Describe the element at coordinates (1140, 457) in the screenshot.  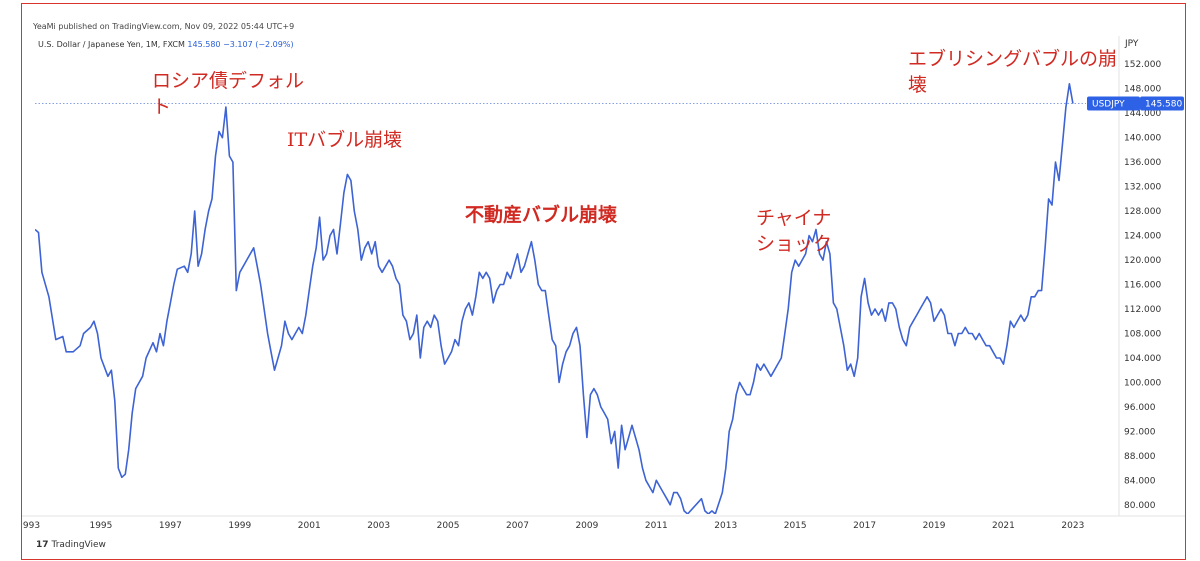
I see `y-tick-label: 88.000` at that location.